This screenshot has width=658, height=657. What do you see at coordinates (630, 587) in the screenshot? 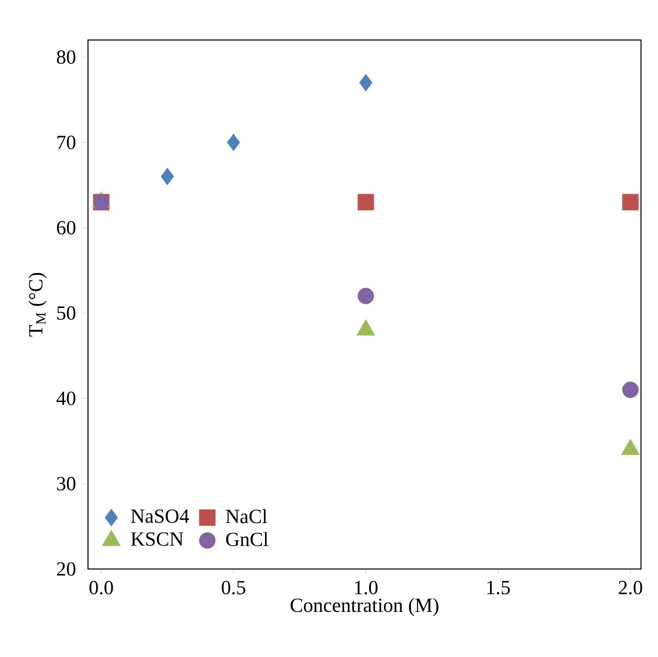
I see `x-tick-label: 2.0` at bounding box center [630, 587].